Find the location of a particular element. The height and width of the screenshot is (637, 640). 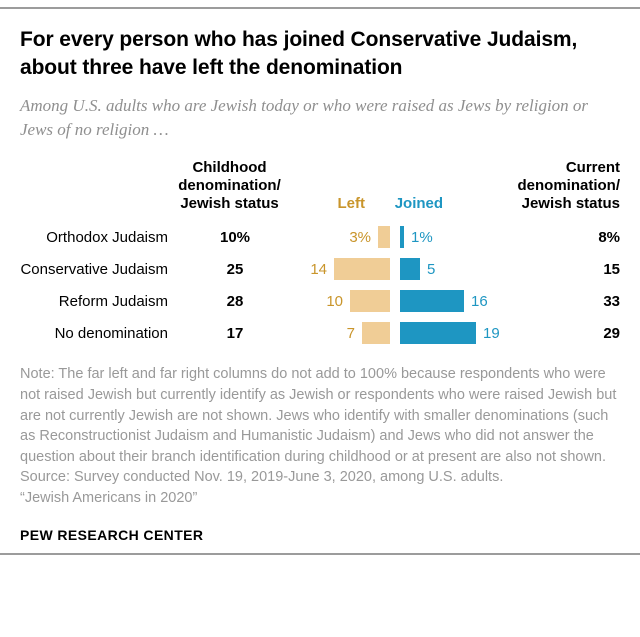

current-value: 8% is located at coordinates (609, 237).